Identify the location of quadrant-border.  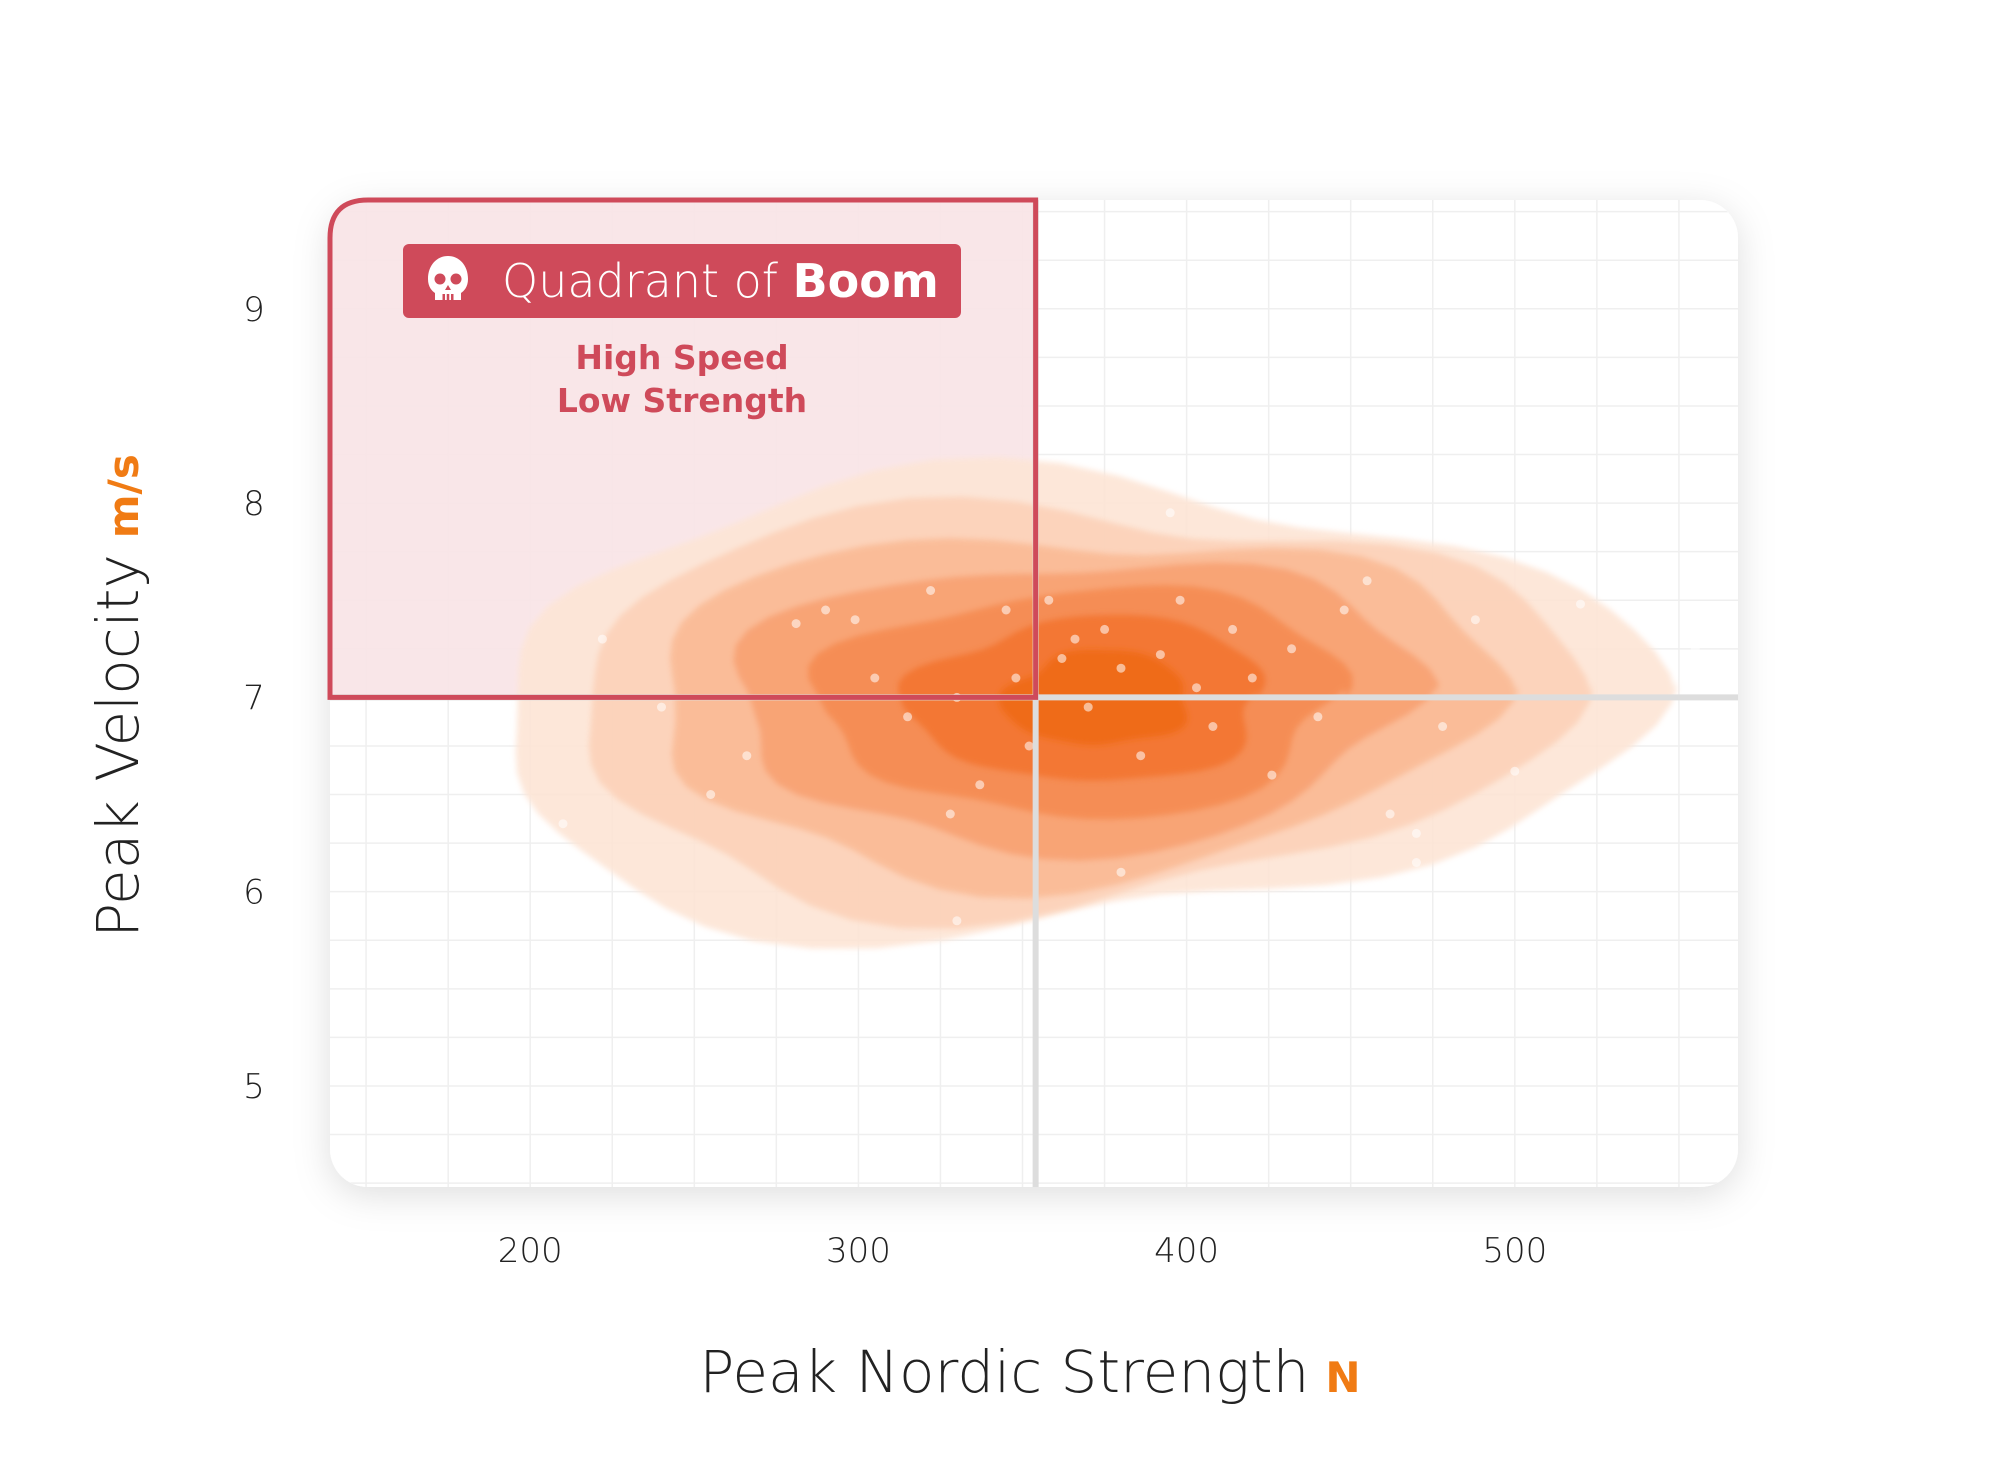
(683, 448).